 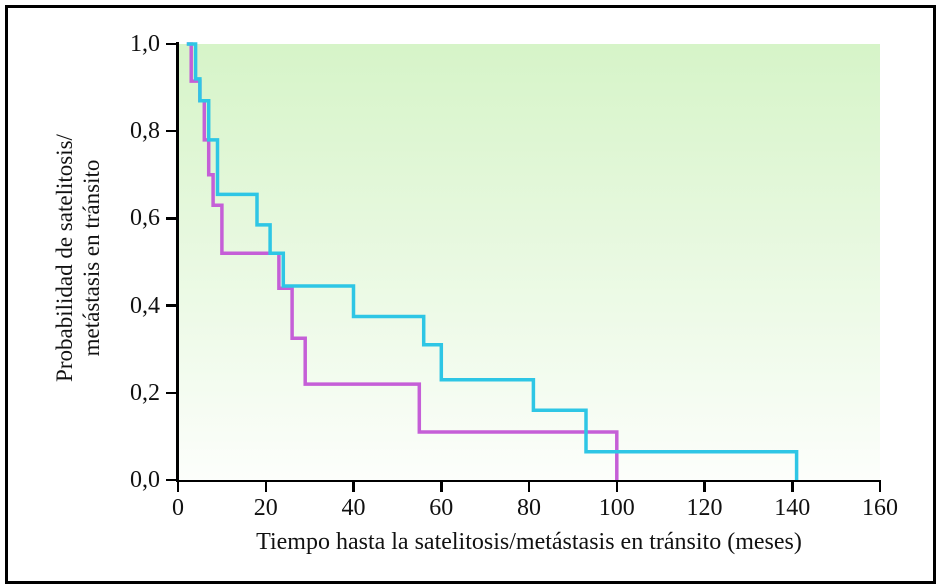 What do you see at coordinates (616, 508) in the screenshot?
I see `x-tick-label: 100` at bounding box center [616, 508].